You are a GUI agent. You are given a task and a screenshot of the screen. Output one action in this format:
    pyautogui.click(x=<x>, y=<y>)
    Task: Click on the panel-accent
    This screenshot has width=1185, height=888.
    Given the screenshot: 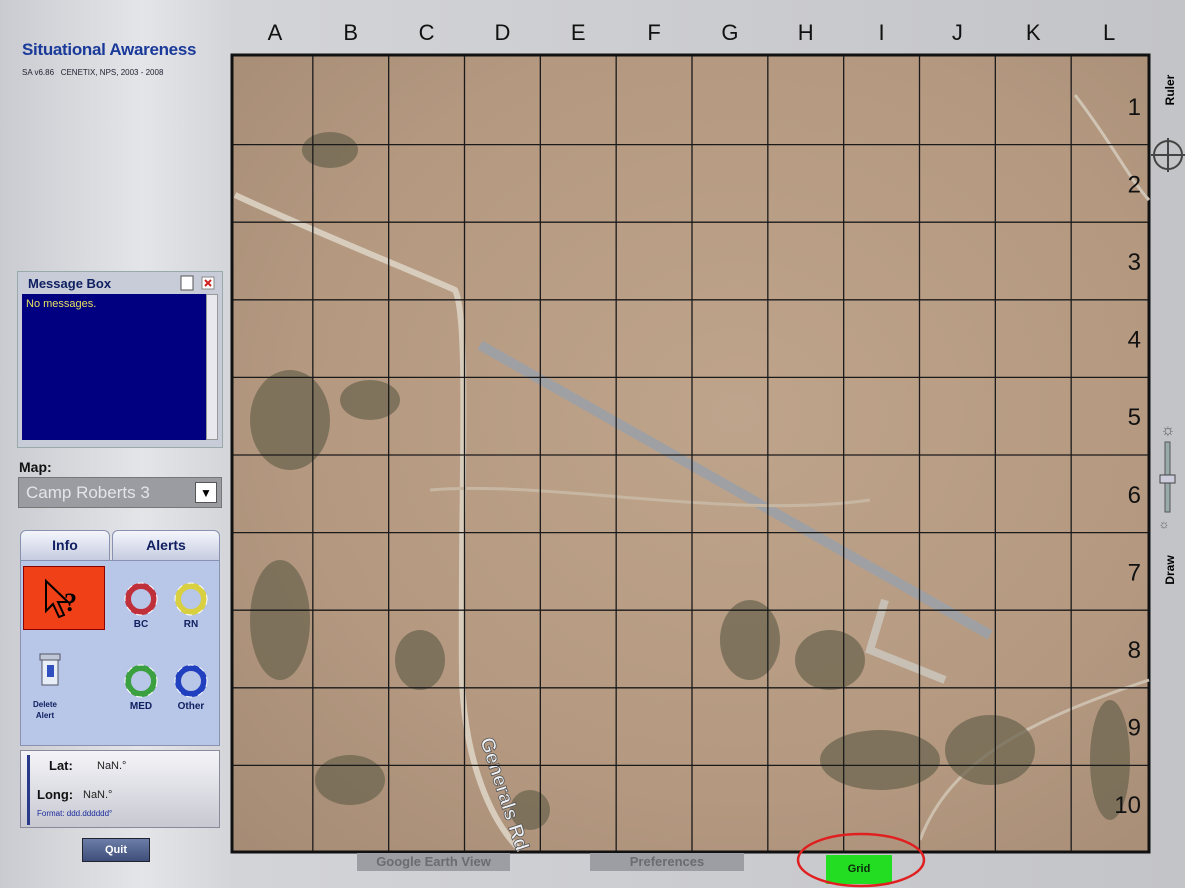 What is the action you would take?
    pyautogui.click(x=28, y=790)
    